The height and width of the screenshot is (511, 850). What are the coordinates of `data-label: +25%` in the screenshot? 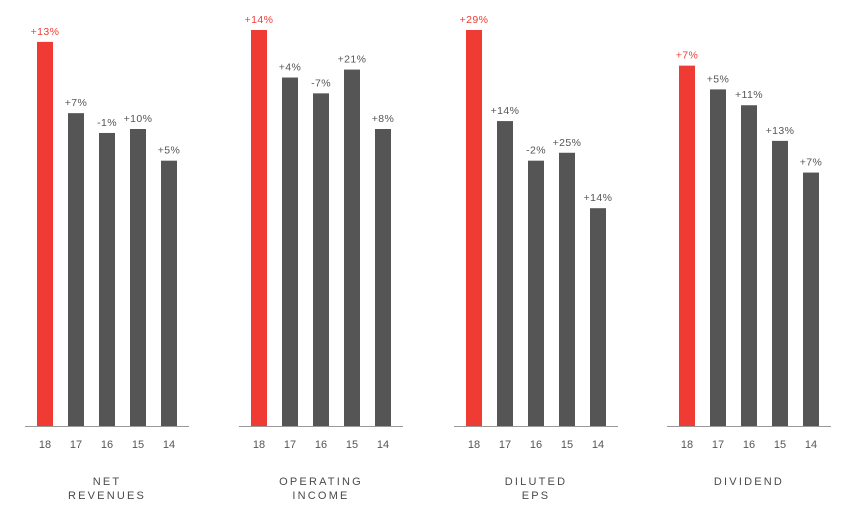 It's located at (567, 143).